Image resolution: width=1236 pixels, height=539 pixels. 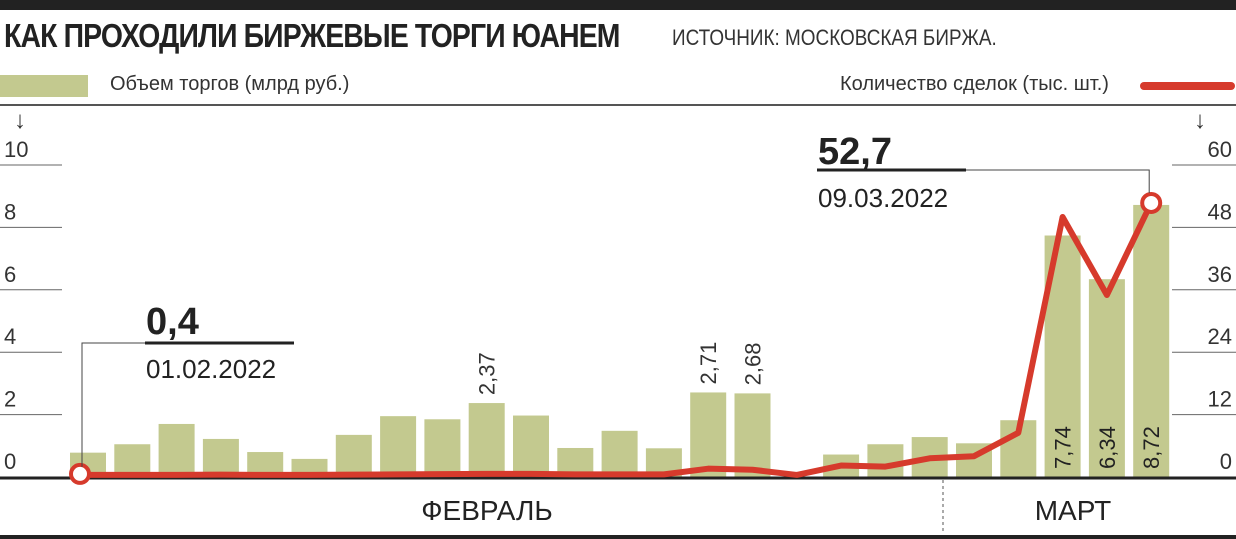 I want to click on right-tick-label: 0, so click(x=1226, y=461).